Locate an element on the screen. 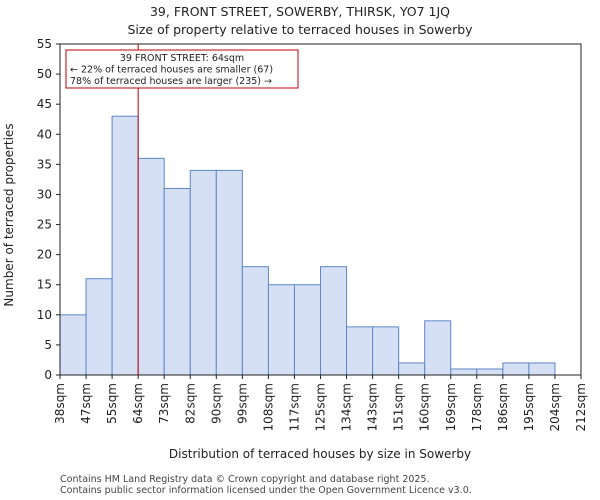 Image resolution: width=600 pixels, height=500 pixels. x-tick-label: 82sqm is located at coordinates (190, 403).